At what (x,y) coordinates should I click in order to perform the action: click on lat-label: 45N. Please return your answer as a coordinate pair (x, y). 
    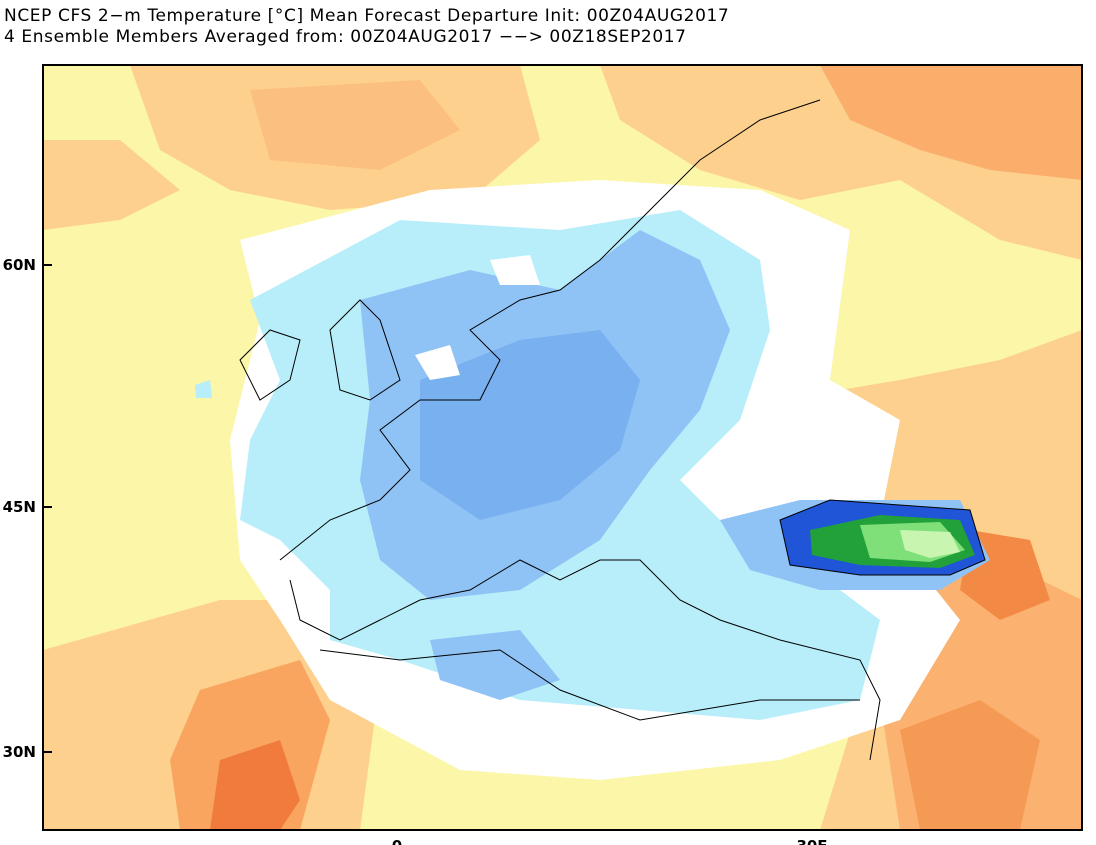
    Looking at the image, I should click on (19, 507).